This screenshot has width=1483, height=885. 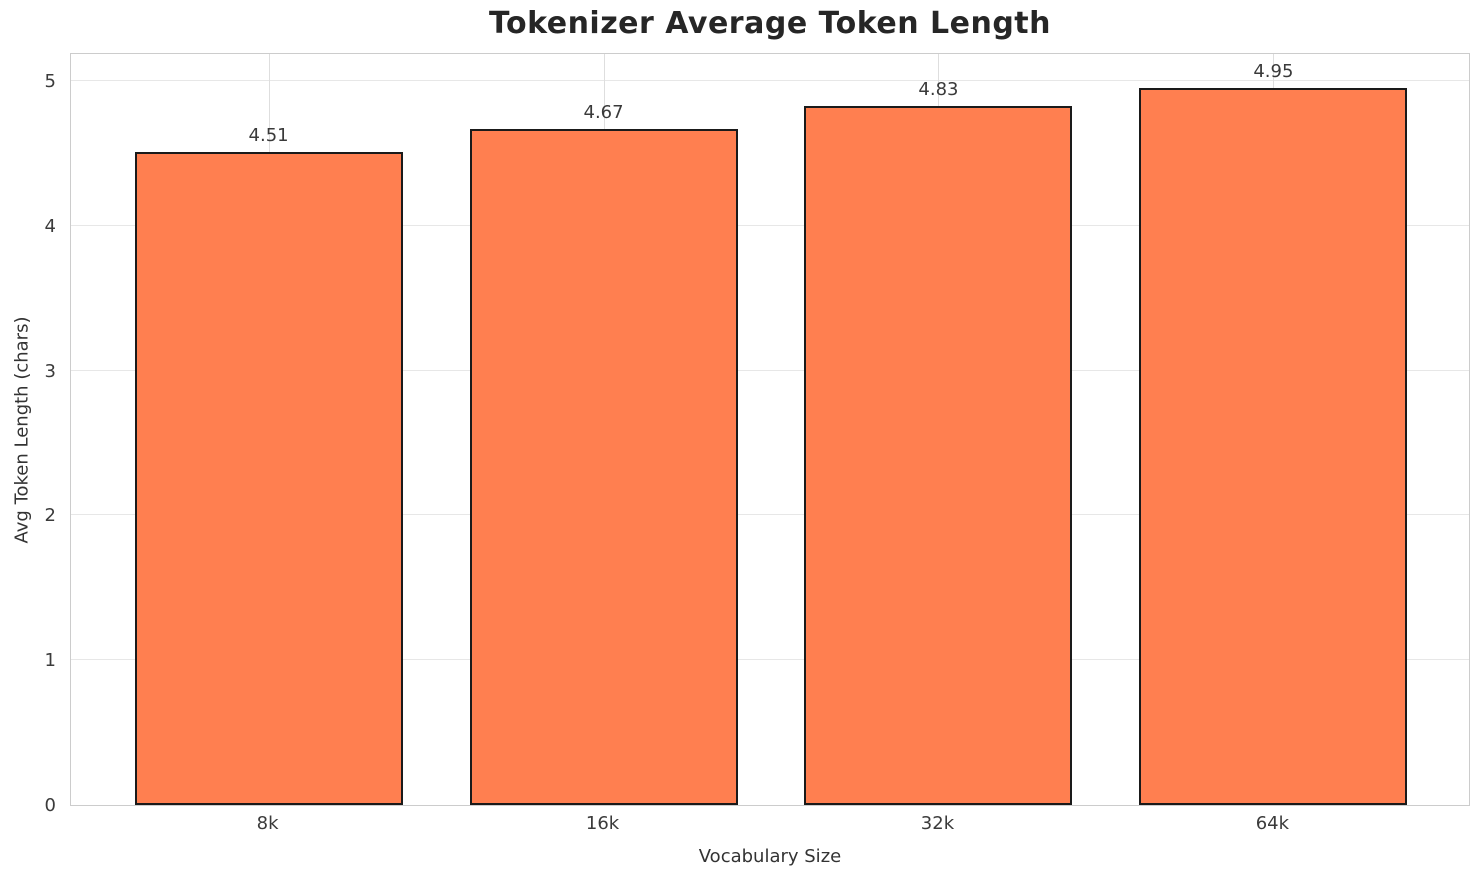 What do you see at coordinates (937, 823) in the screenshot?
I see `x-tick-label: 32k` at bounding box center [937, 823].